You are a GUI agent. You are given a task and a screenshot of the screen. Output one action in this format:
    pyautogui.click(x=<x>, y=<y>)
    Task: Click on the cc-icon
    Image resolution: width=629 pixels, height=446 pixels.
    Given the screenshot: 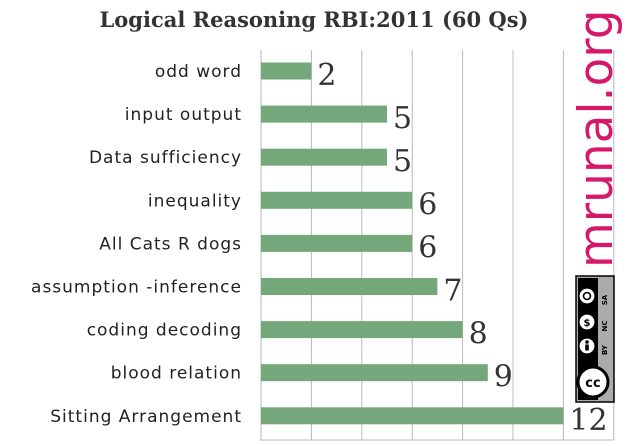 What is the action you would take?
    pyautogui.click(x=593, y=382)
    